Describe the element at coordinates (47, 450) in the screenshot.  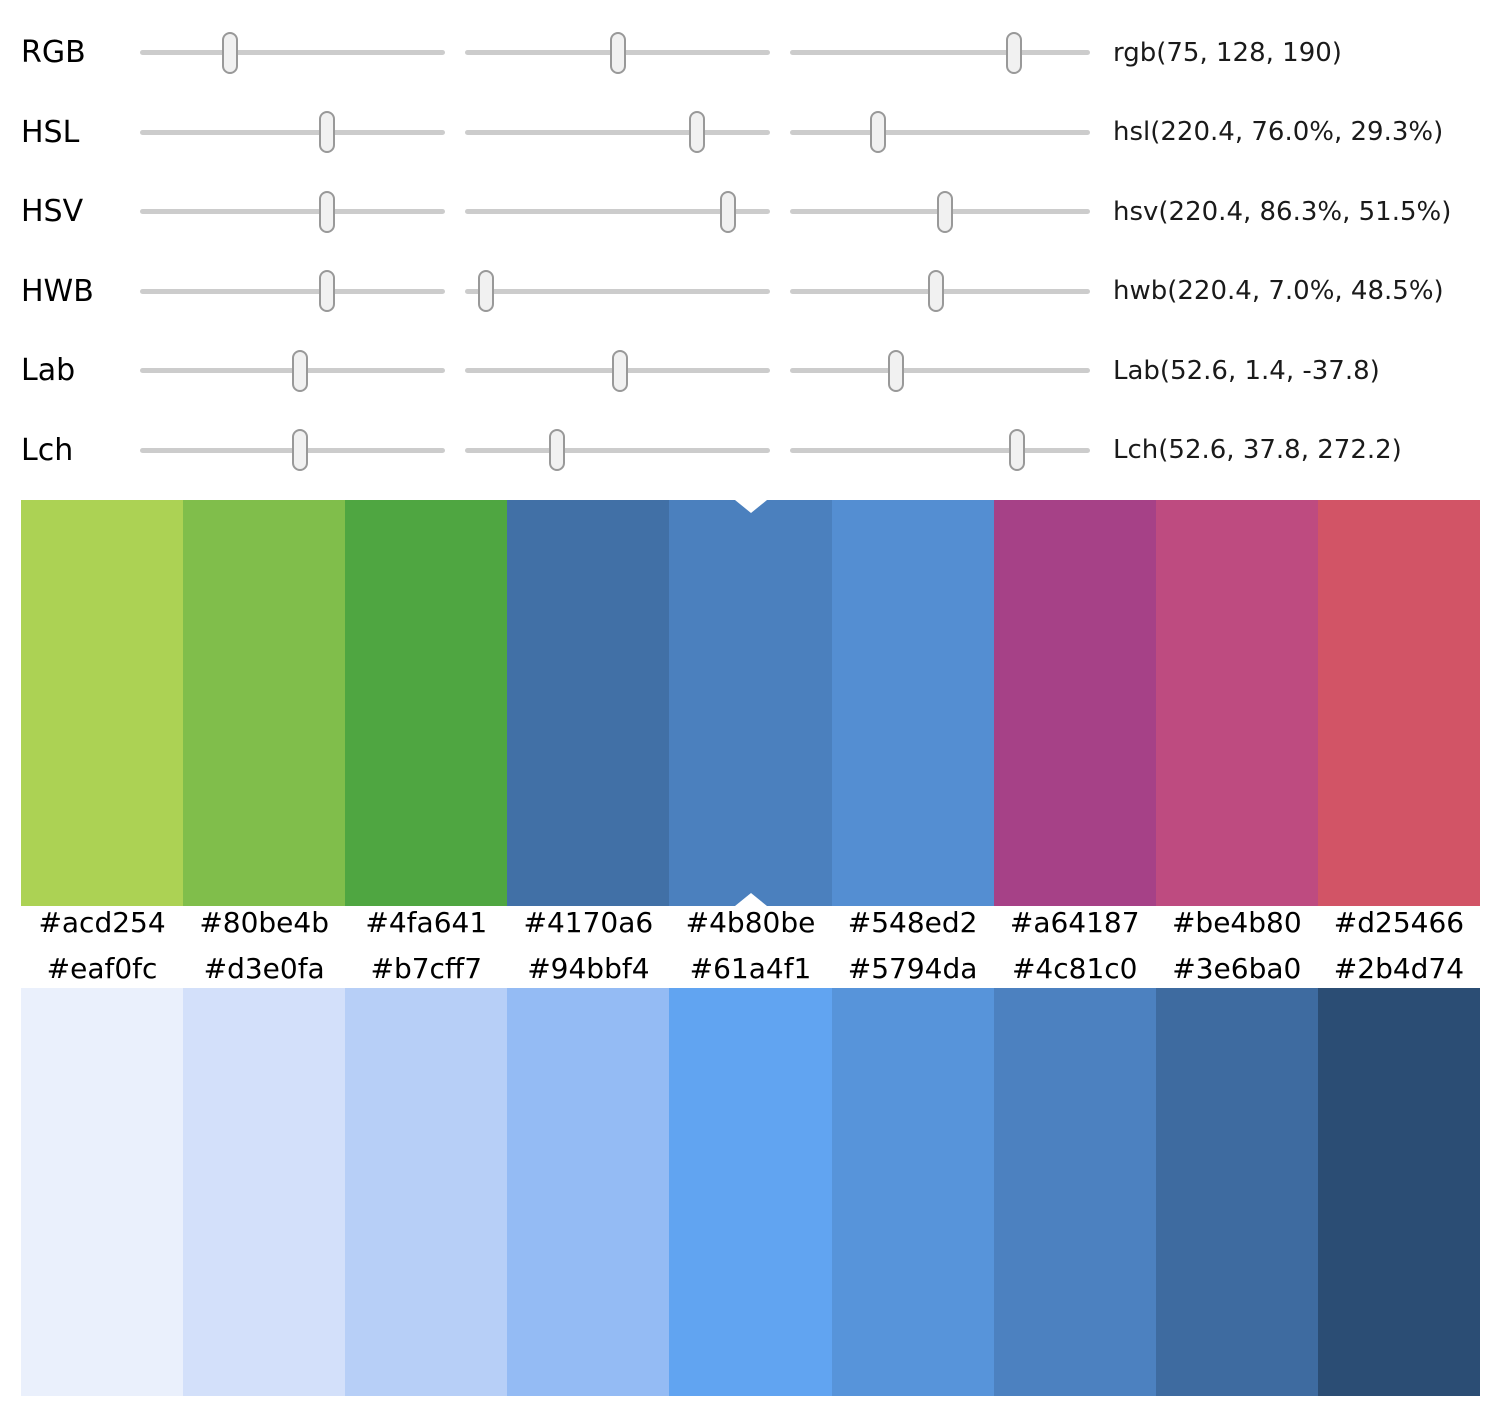
I see `colorspace-label-lch: Lch` at that location.